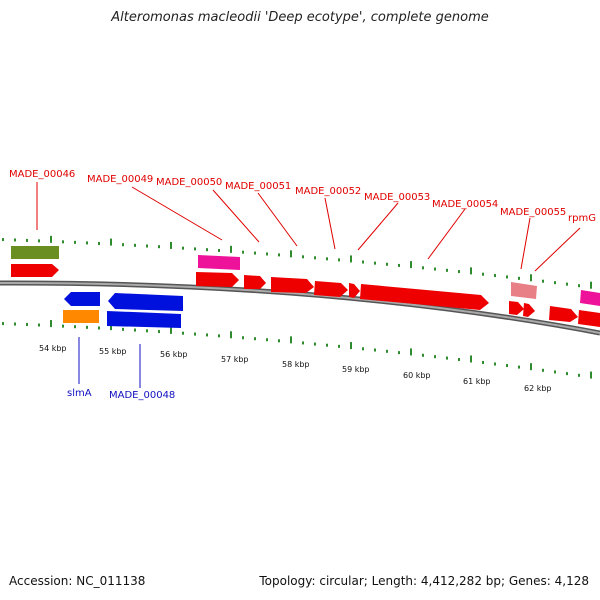 The height and width of the screenshot is (600, 600). What do you see at coordinates (465, 204) in the screenshot?
I see `gene-label: MADE_00054` at bounding box center [465, 204].